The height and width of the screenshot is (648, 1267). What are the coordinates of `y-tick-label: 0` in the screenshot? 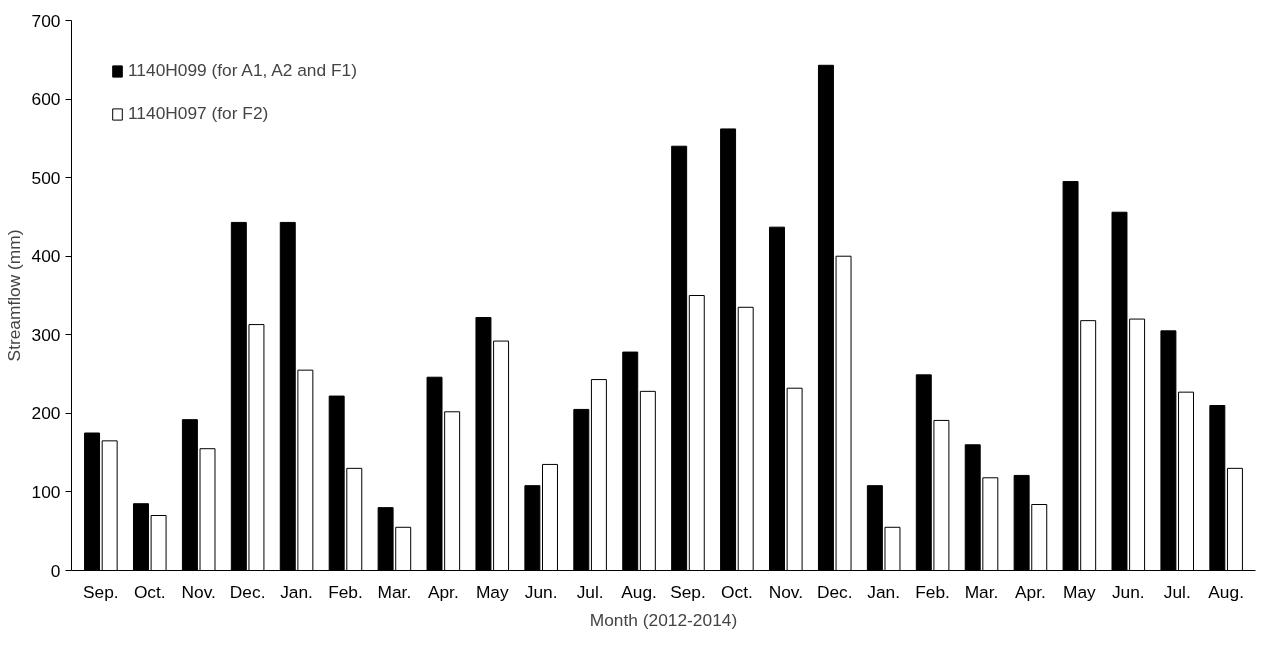 It's located at (55, 570).